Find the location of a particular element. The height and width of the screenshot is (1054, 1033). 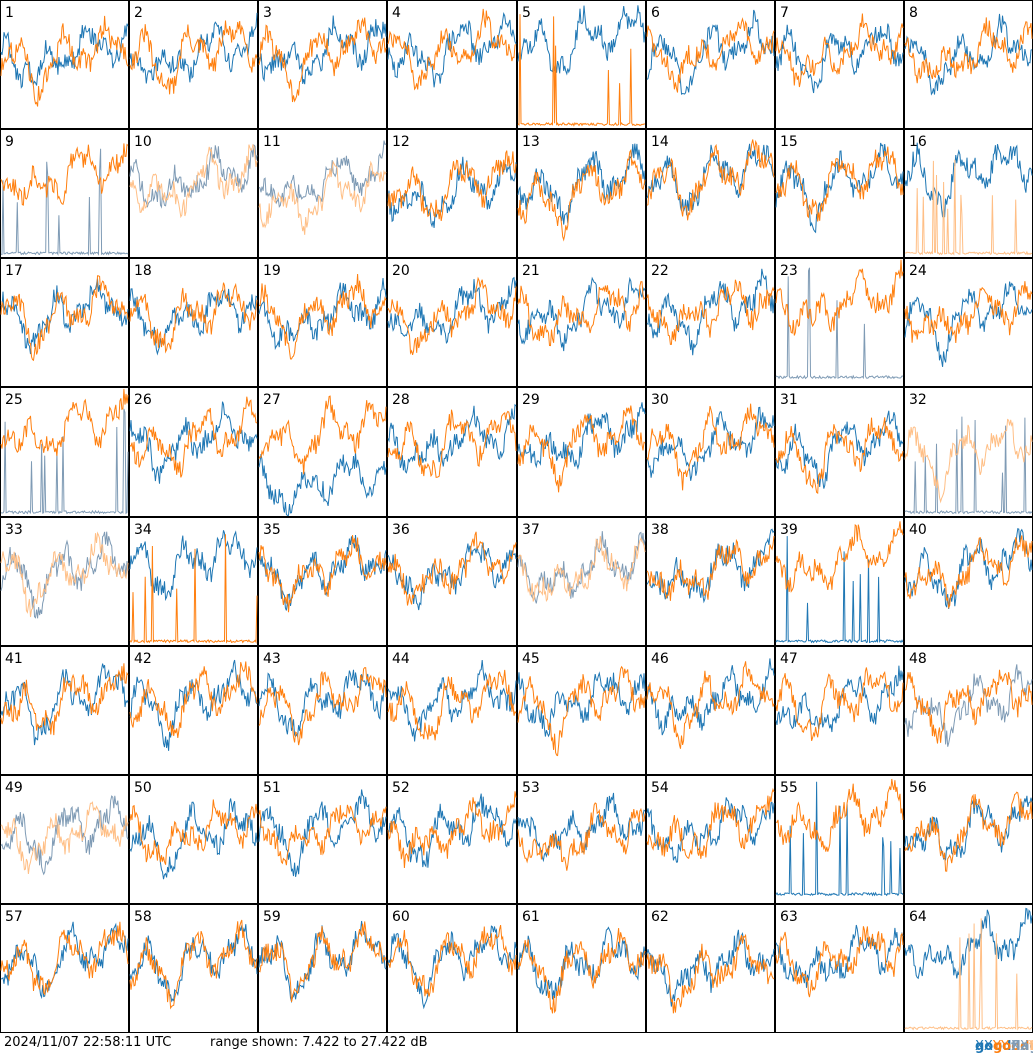

panel-label: 26 is located at coordinates (143, 400).